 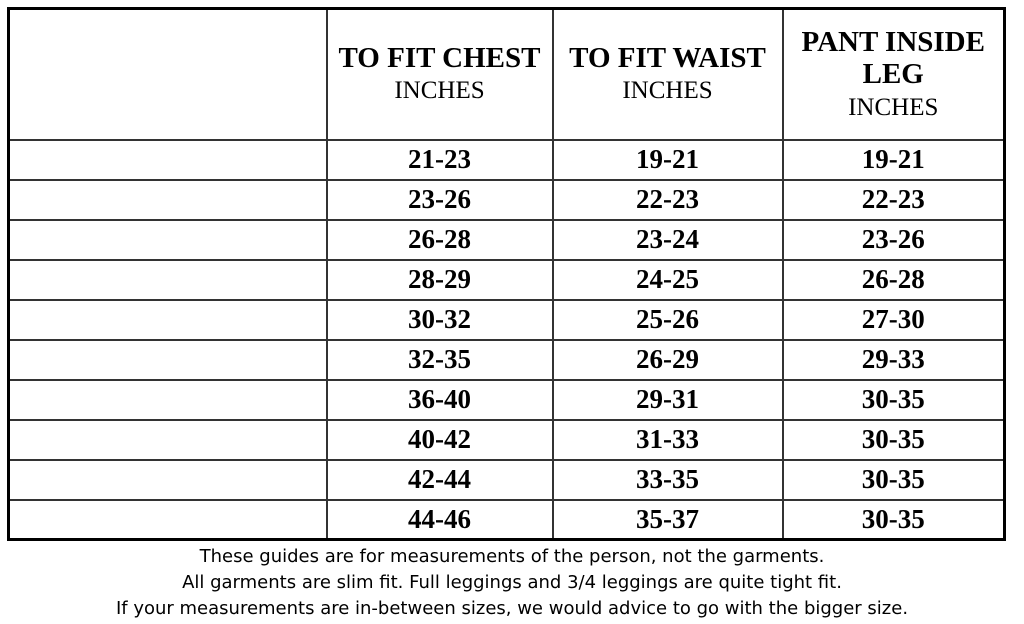 What do you see at coordinates (893, 239) in the screenshot?
I see `cell-leg-value: 23-26` at bounding box center [893, 239].